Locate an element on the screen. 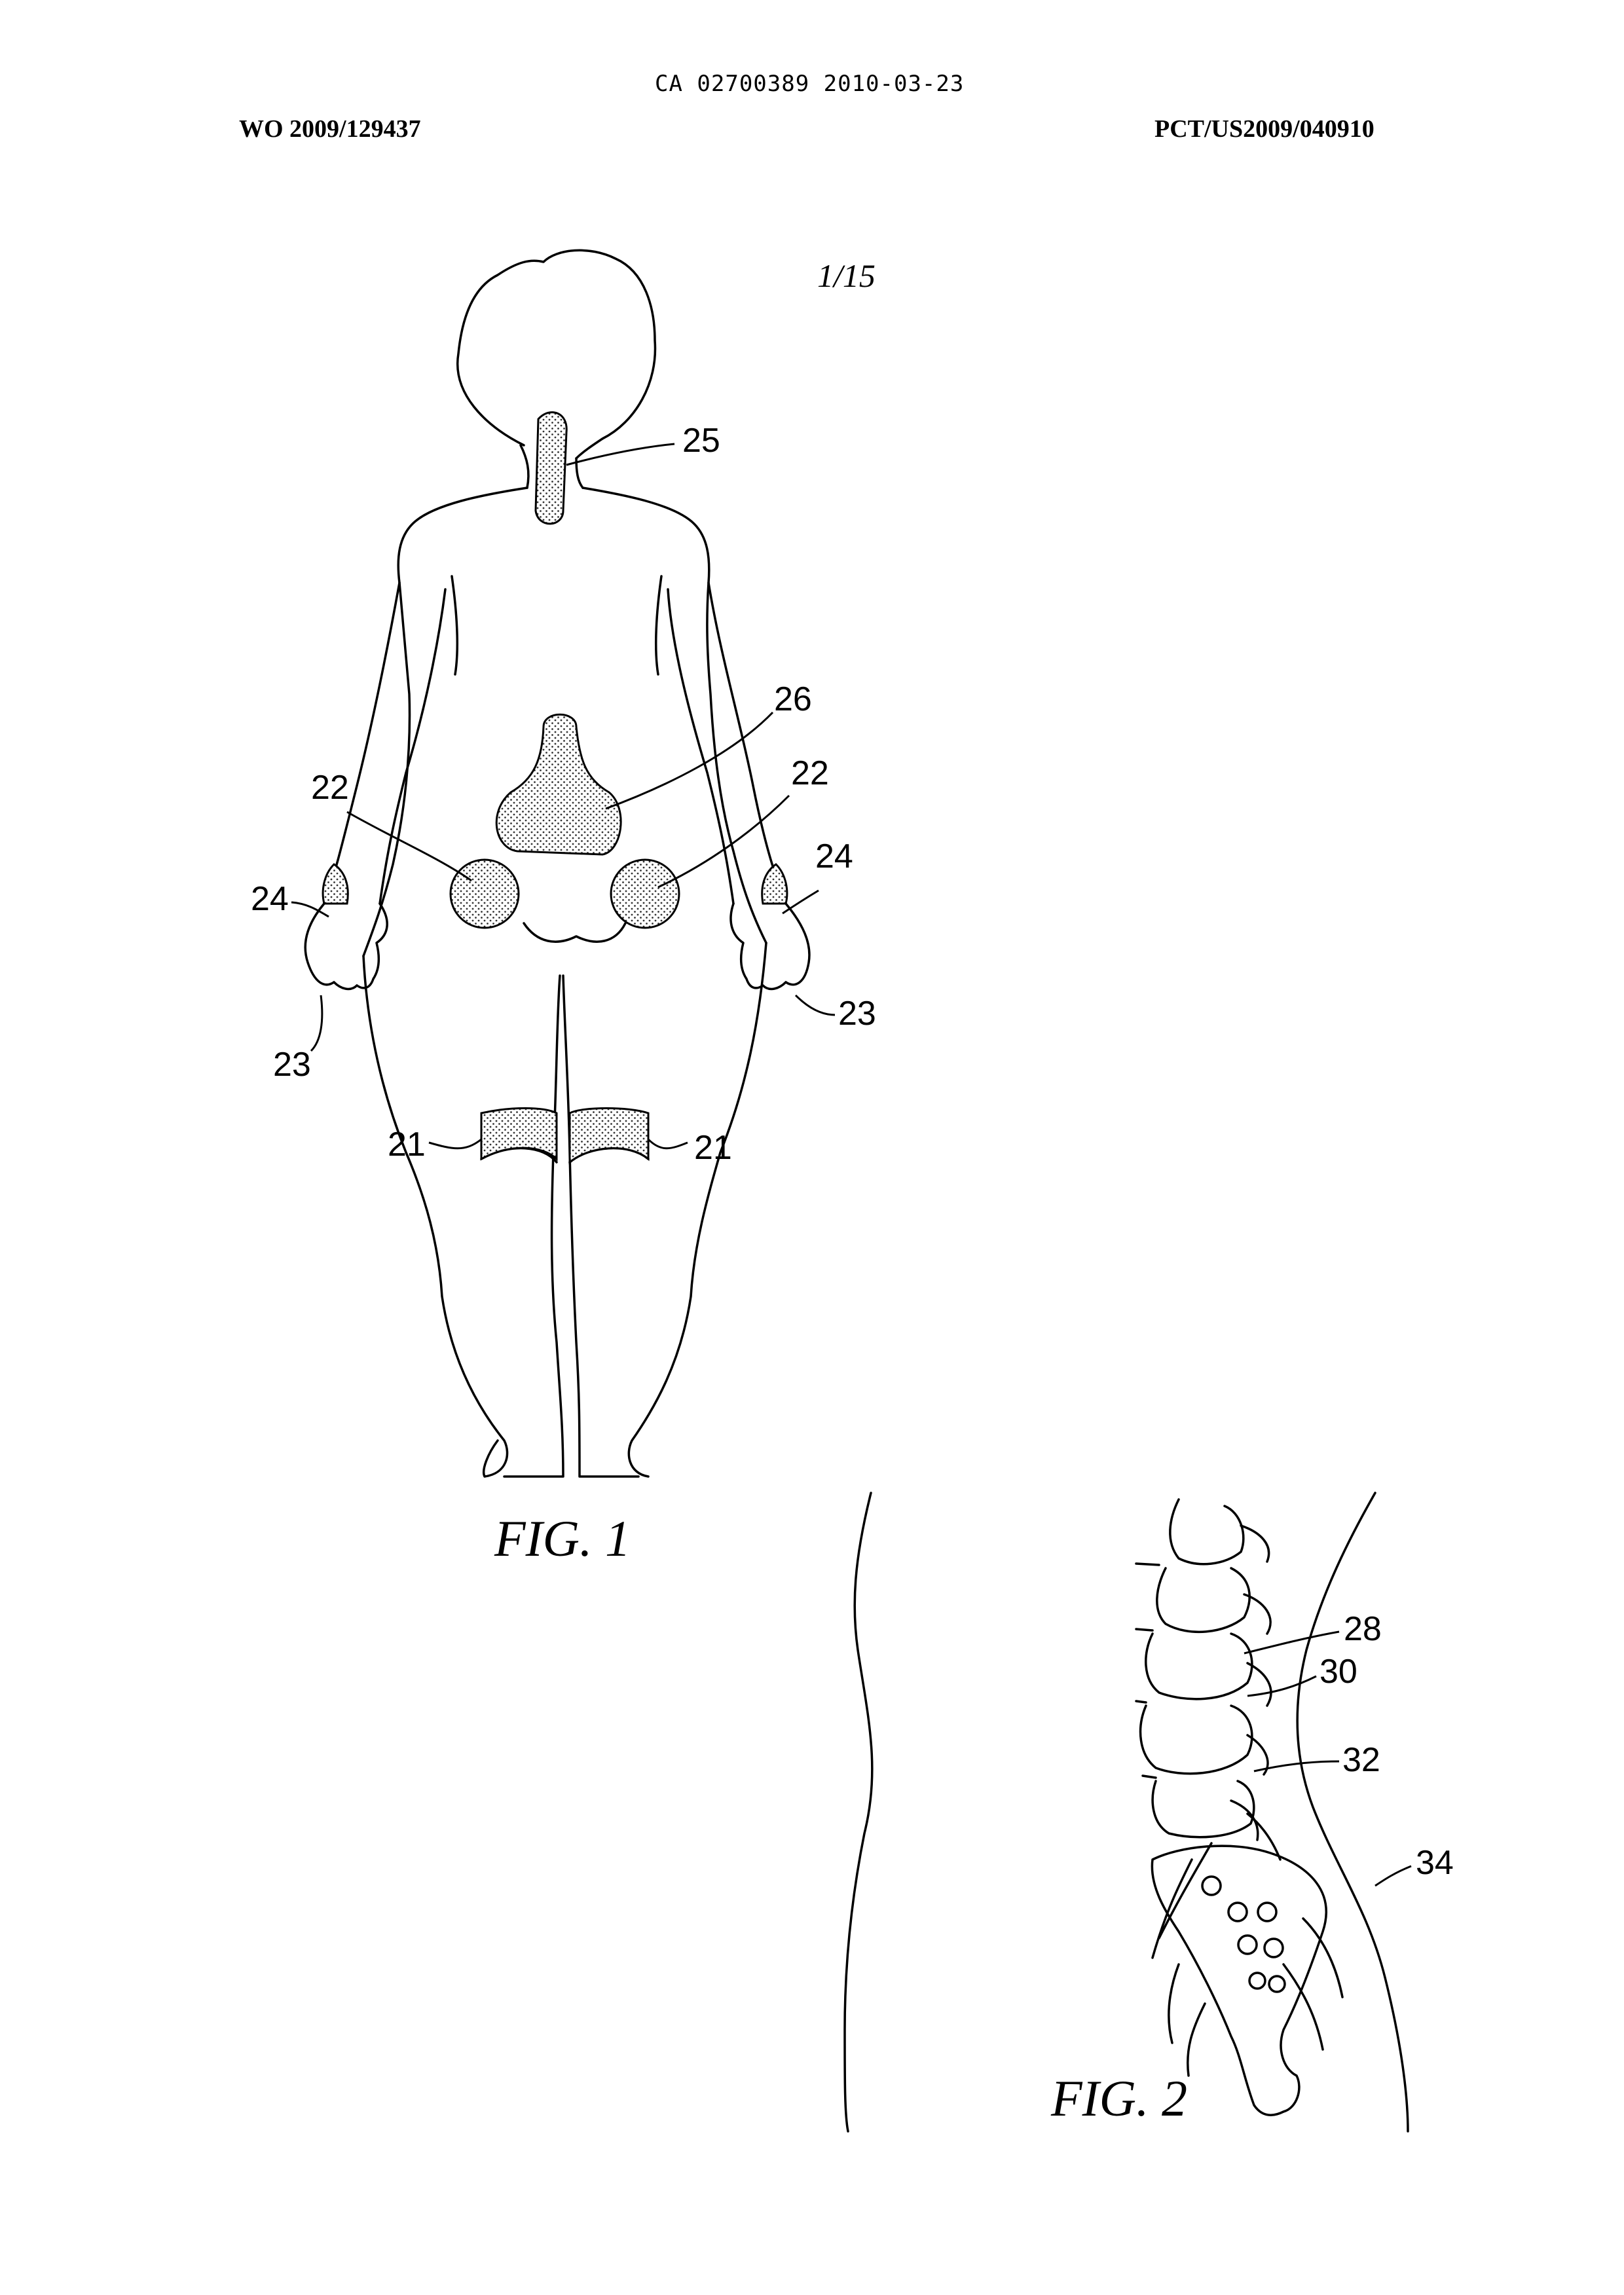 The width and height of the screenshot is (1624, 2295). right-leg-outer is located at coordinates (697, 1210).